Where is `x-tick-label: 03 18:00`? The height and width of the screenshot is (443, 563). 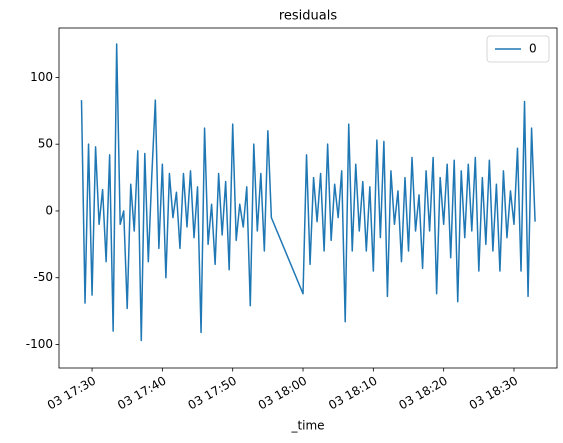 x-tick-label: 03 18:00 is located at coordinates (282, 393).